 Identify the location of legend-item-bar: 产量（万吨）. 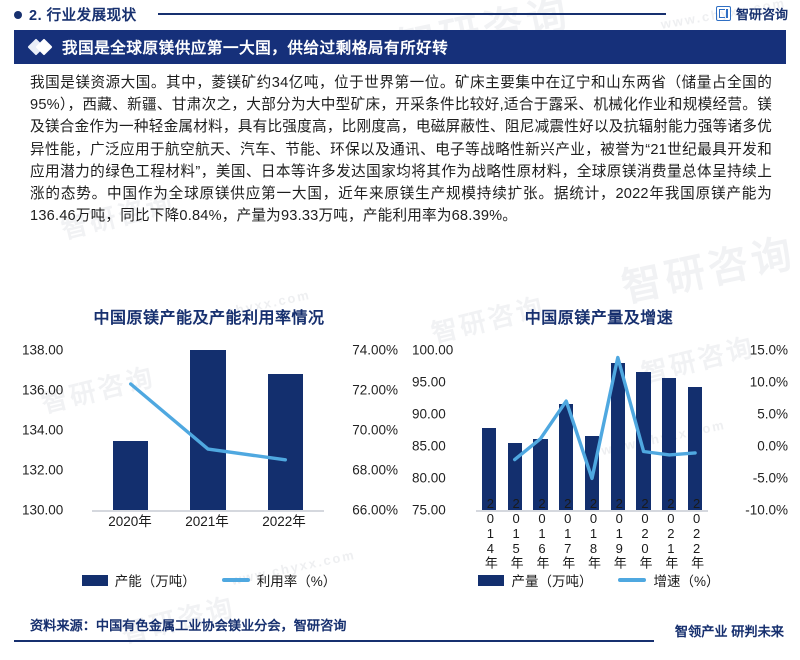
(535, 580).